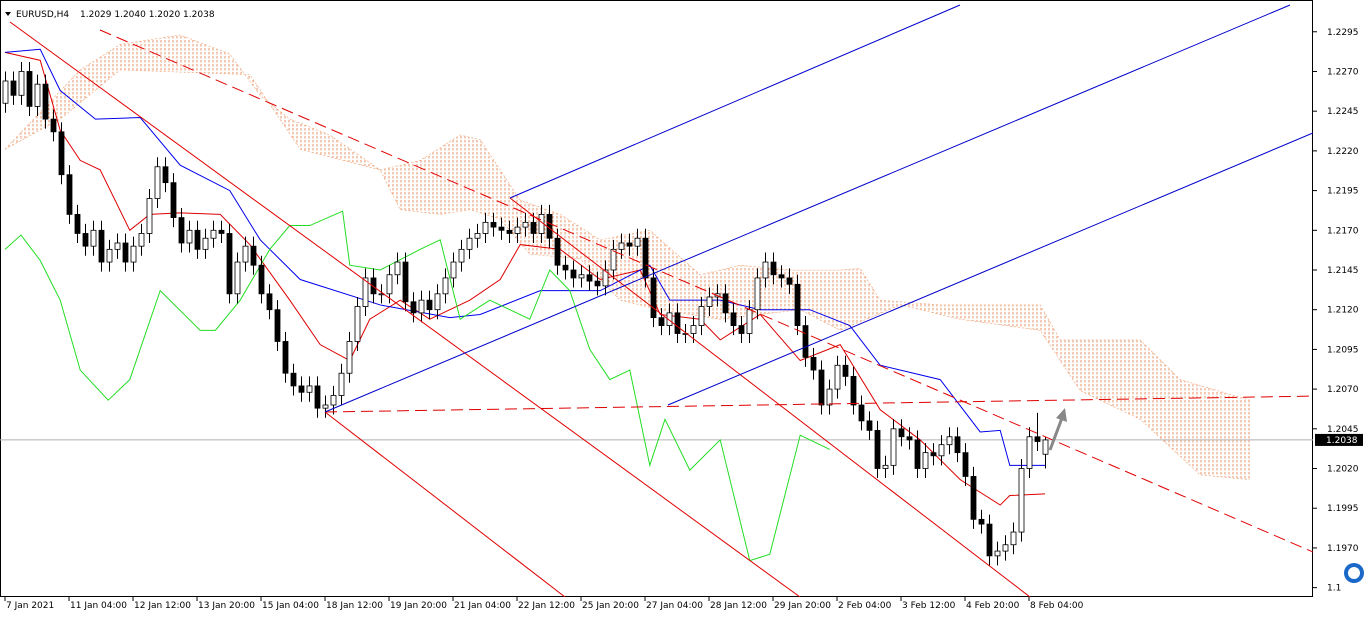 This screenshot has width=1365, height=617. Describe the element at coordinates (1343, 390) in the screenshot. I see `y-tick-label: 1.2070` at that location.